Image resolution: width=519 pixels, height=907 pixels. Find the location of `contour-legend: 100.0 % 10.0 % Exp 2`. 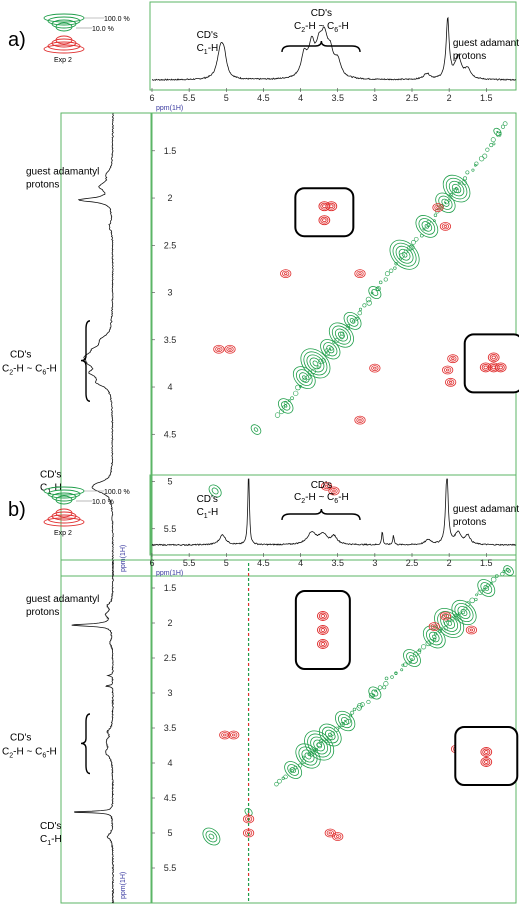

contour-legend: 100.0 % 10.0 % Exp 2 is located at coordinates (86, 38).